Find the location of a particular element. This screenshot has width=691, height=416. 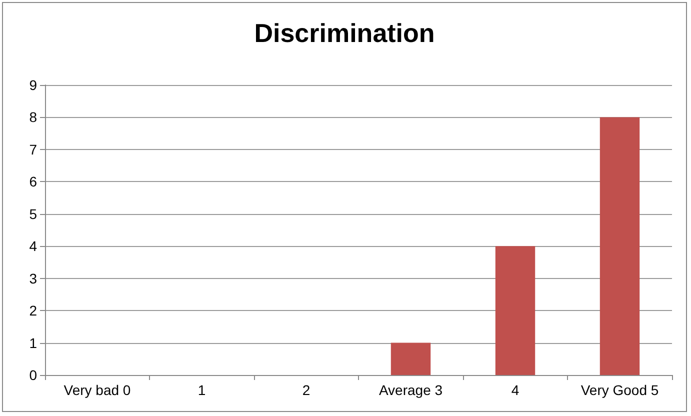

x-tick-label: 1 is located at coordinates (202, 390).